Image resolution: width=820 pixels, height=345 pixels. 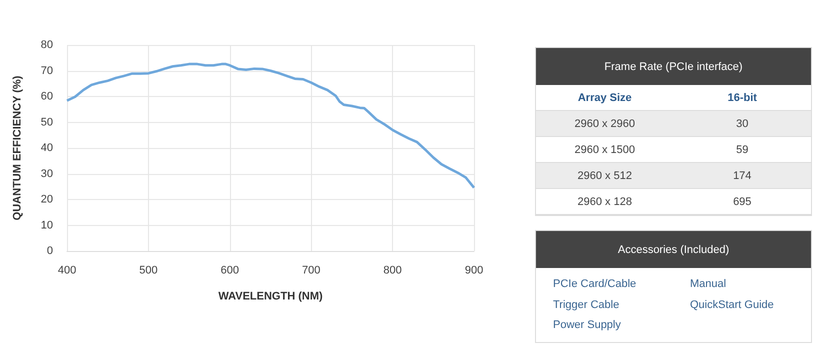 I want to click on text: Accessories (Included), so click(x=673, y=249).